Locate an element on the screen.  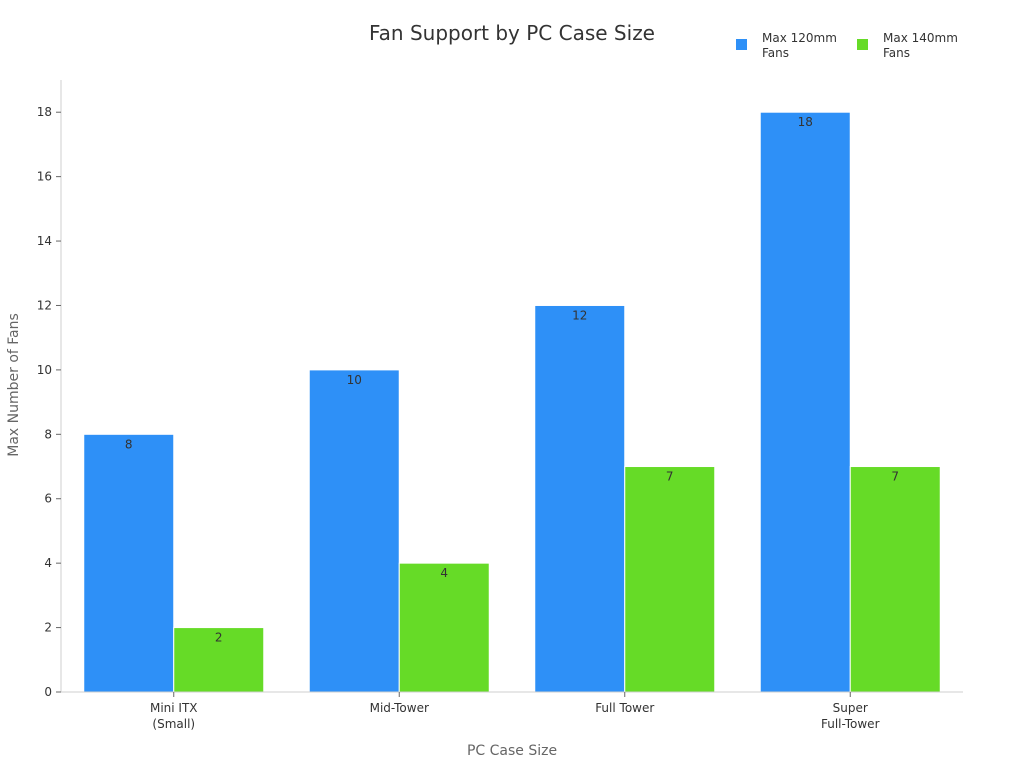
x-tick-label: Super is located at coordinates (850, 708).